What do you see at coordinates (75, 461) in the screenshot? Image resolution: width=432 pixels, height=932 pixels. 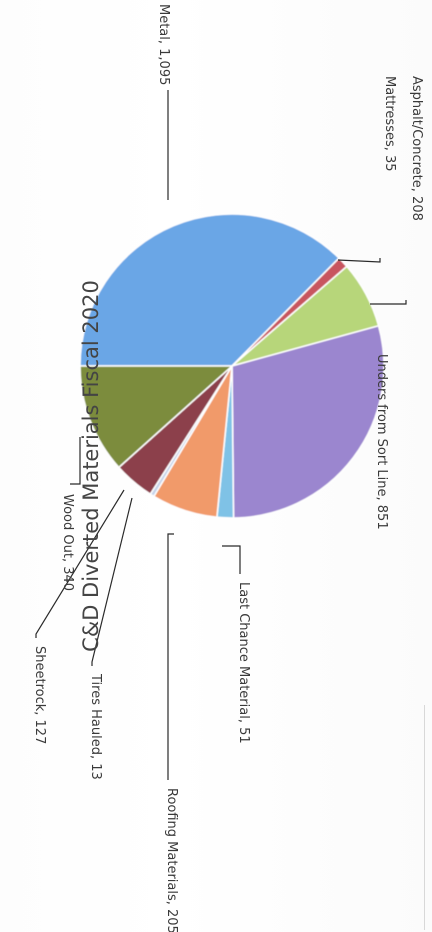 I see `leader-line-wood-out` at bounding box center [75, 461].